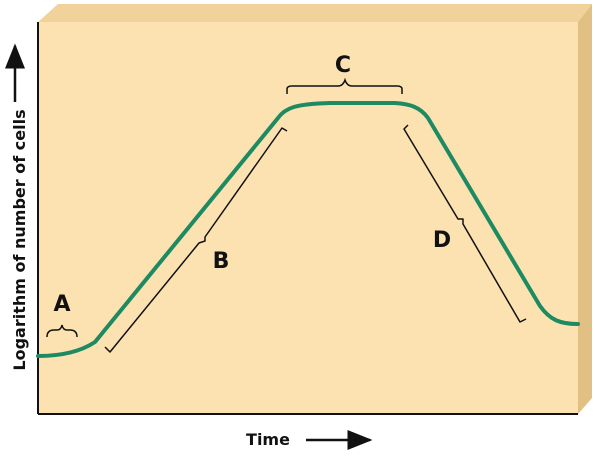  I want to click on y-axis-label-group: Logarithm of number of cells, so click(19, 239).